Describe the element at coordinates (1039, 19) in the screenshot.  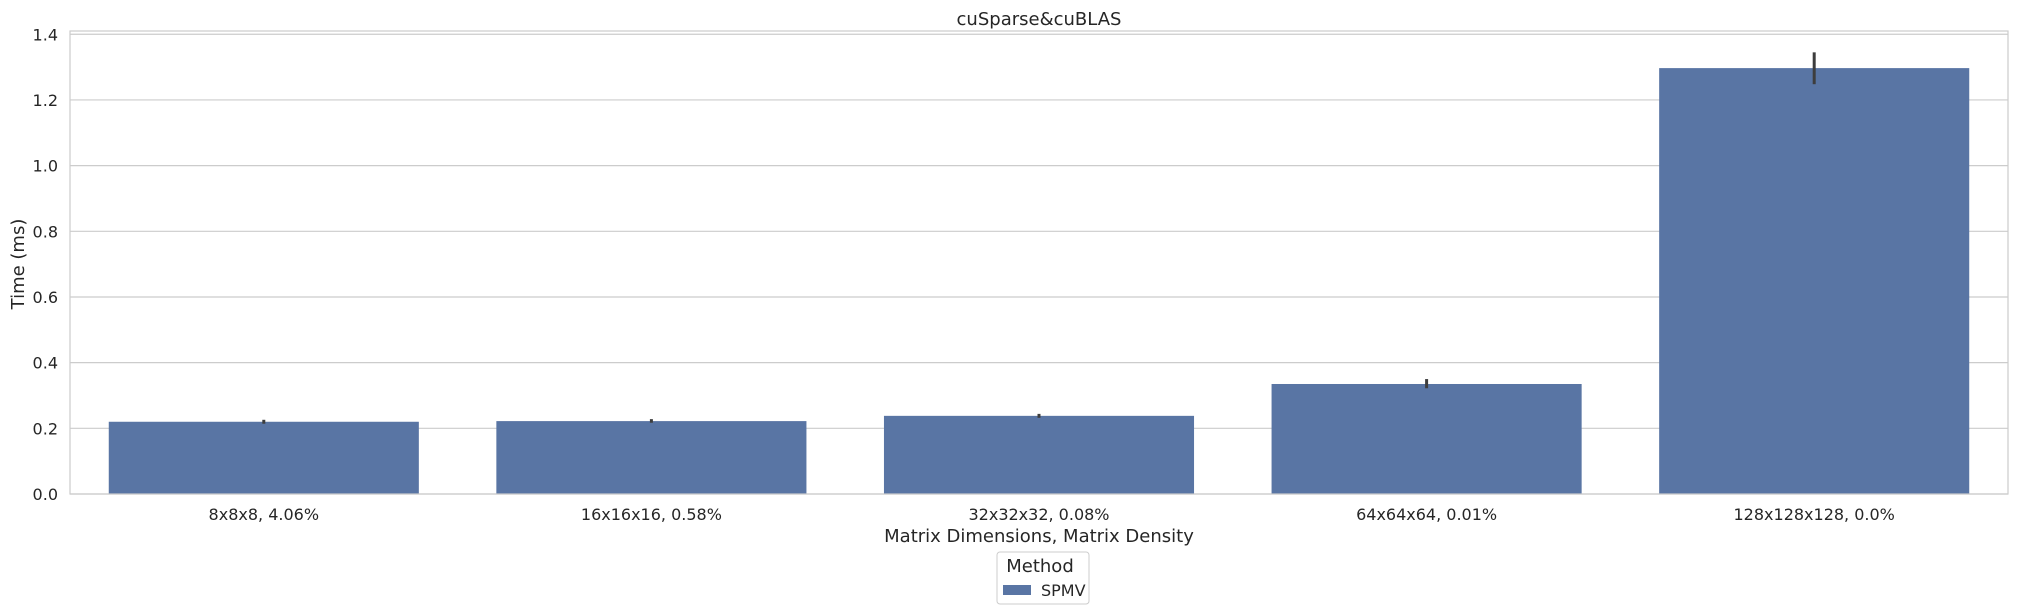
I see `chart-title: cuSparse&cuBLAS` at that location.